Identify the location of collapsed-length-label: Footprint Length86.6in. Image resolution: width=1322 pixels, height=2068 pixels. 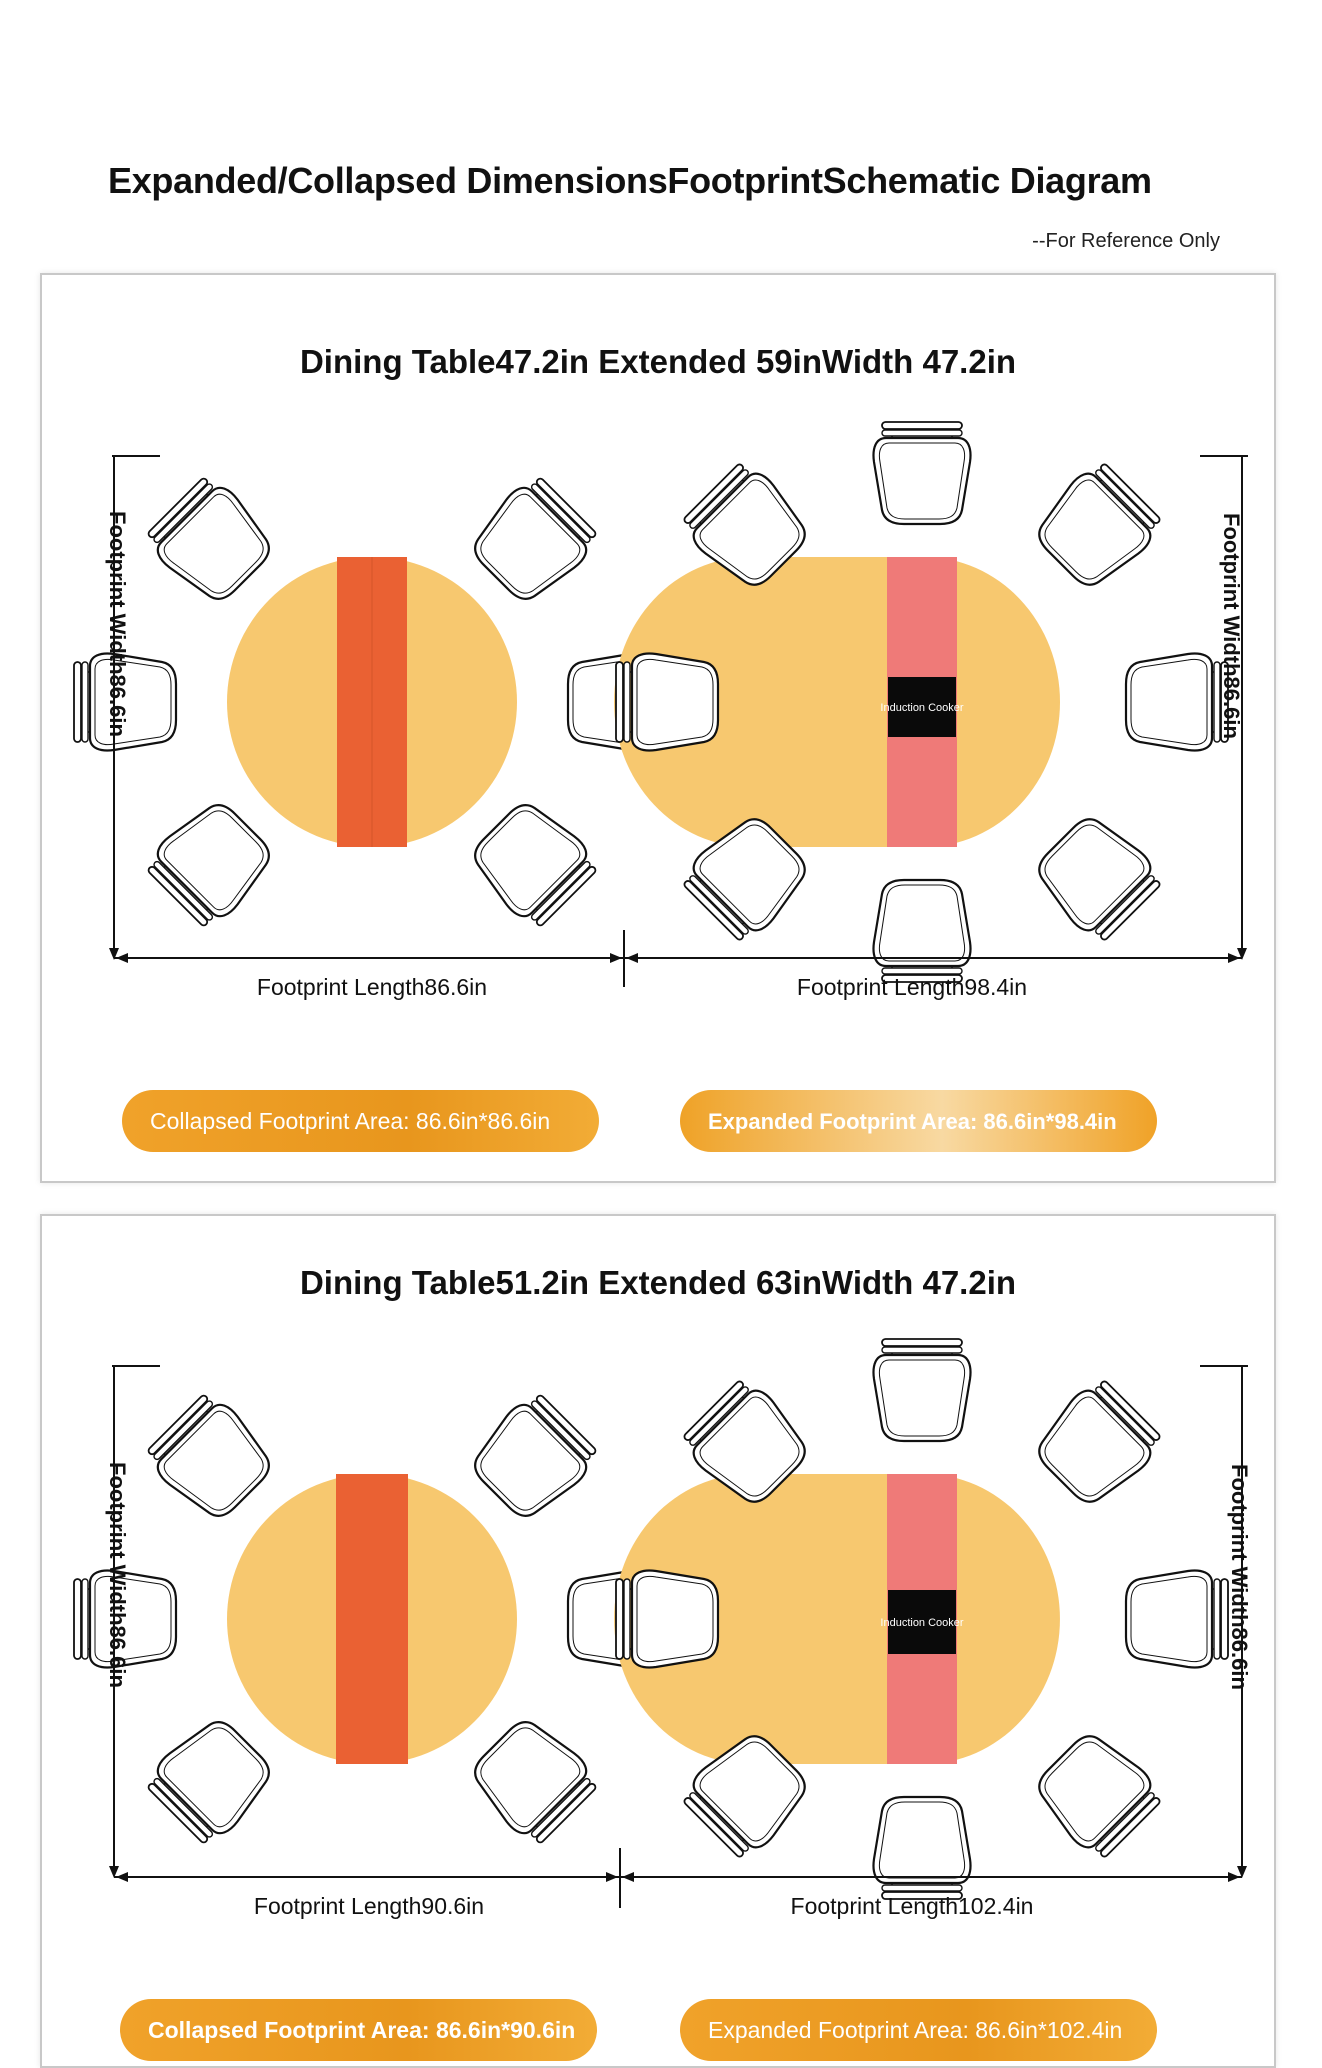
(372, 987).